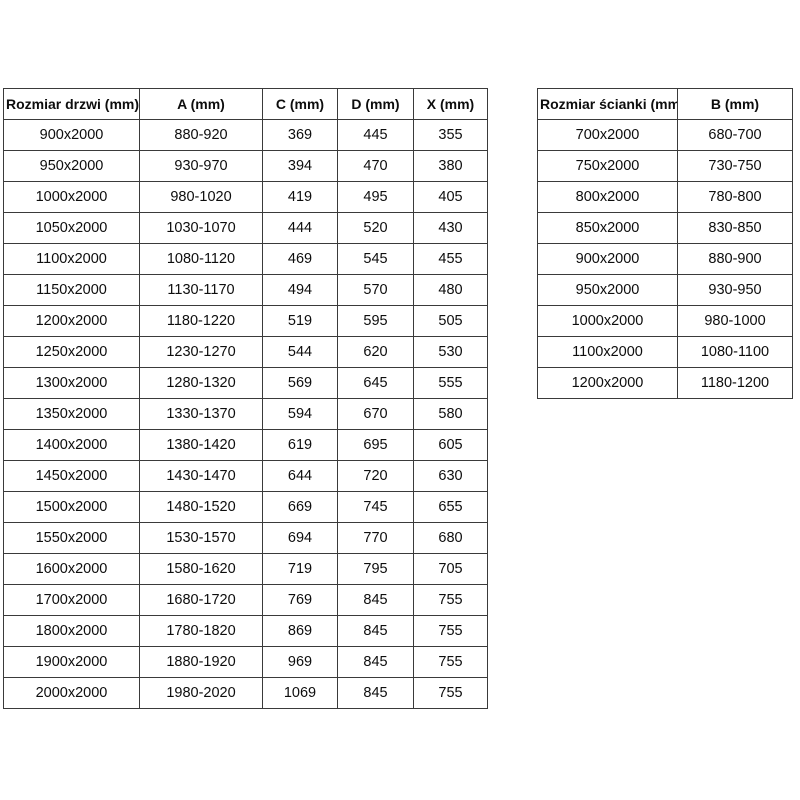 The width and height of the screenshot is (800, 800). I want to click on table-row: 1000x2000 980-1000, so click(665, 321).